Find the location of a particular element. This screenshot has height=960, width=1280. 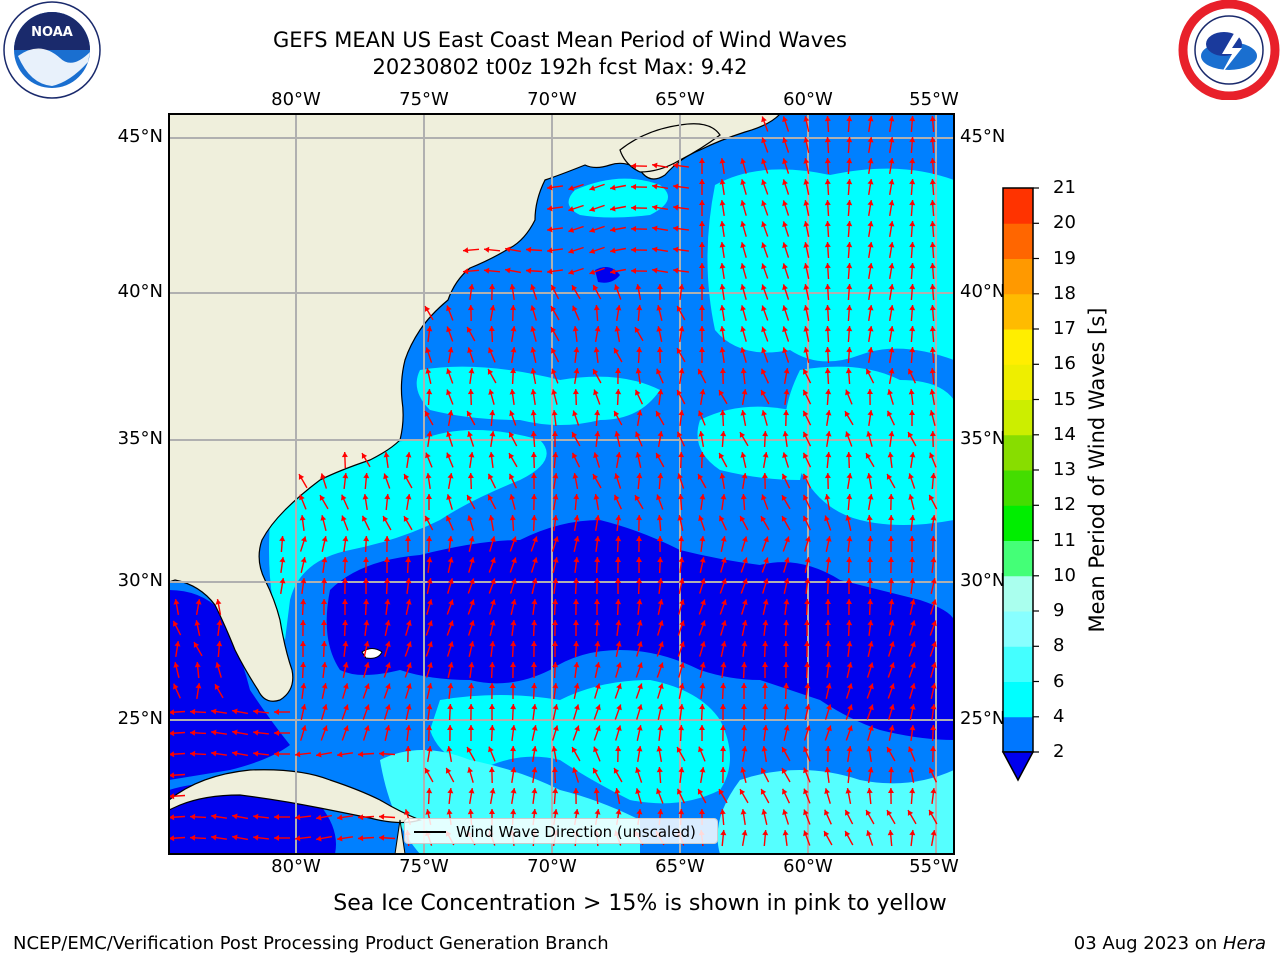

colorbar-tick-label: 11 is located at coordinates (1064, 540).